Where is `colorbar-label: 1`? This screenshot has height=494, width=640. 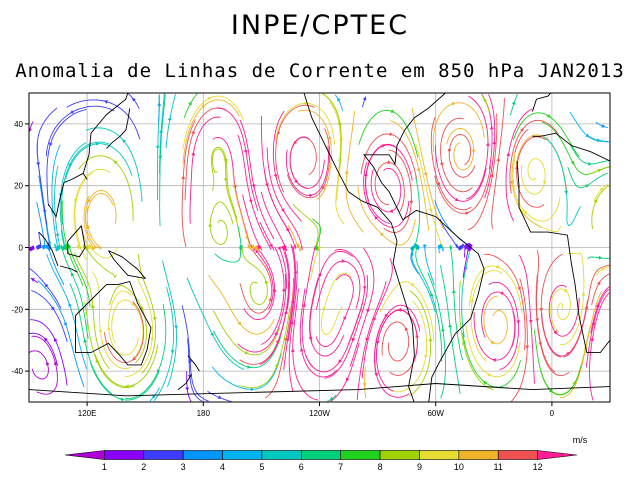 colorbar-label: 1 is located at coordinates (104, 467).